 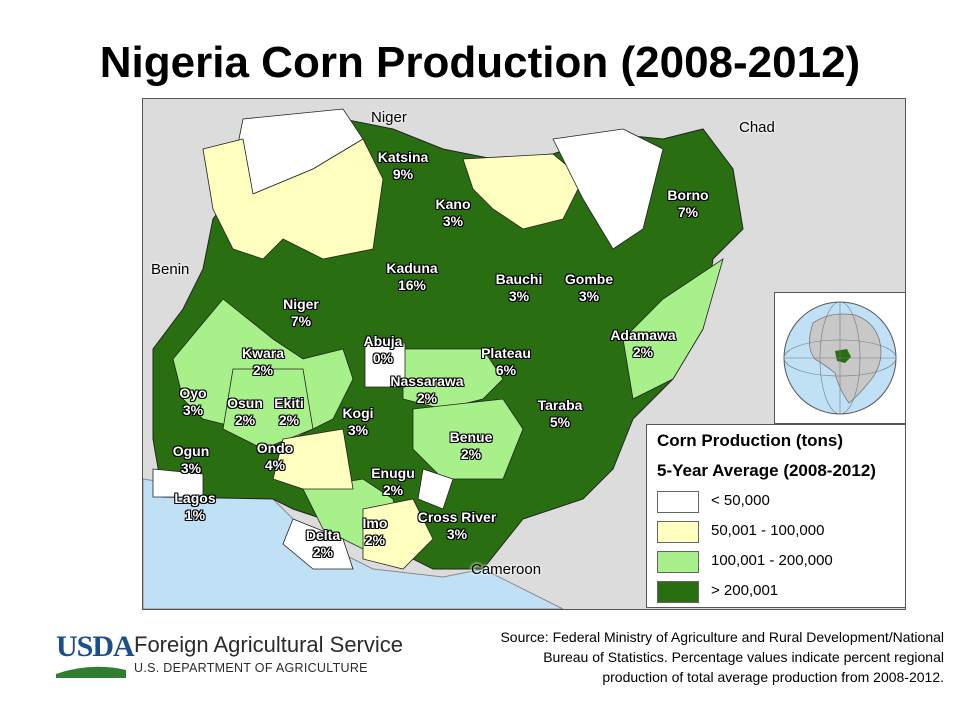 I want to click on state-label-kwara: Kwara 2%, so click(x=263, y=361).